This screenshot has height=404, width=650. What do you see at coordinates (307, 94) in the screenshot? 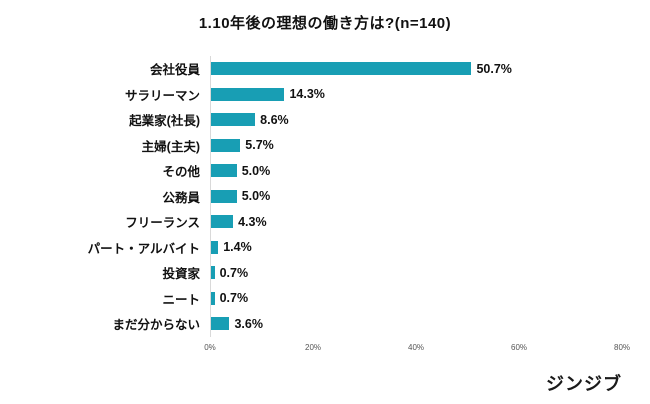
I see `value-label: 14.3%` at bounding box center [307, 94].